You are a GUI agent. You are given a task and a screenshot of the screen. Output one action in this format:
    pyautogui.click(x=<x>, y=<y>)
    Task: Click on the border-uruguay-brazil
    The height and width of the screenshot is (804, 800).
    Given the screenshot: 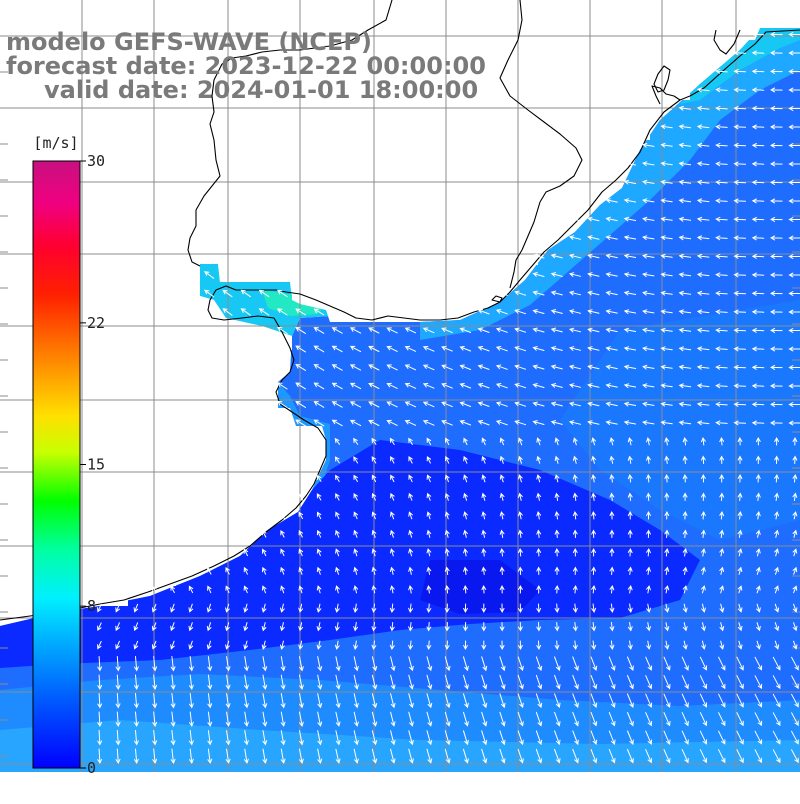 What is the action you would take?
    pyautogui.click(x=666, y=95)
    